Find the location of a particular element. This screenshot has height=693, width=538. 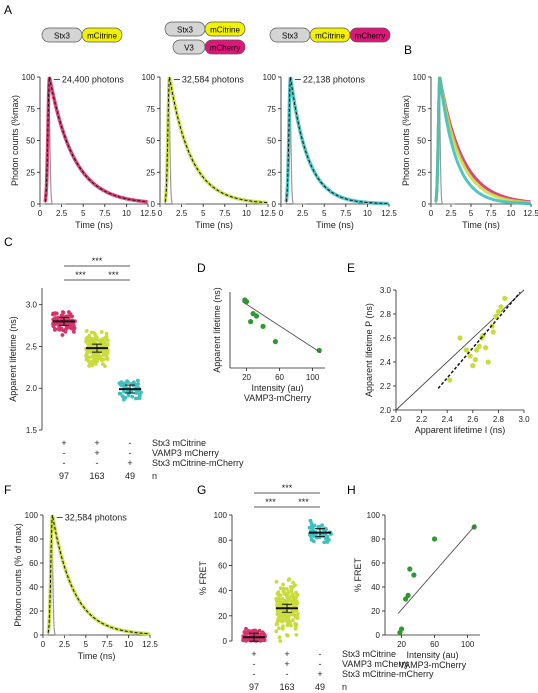

y-axis-label: % FRET is located at coordinates (358, 575).